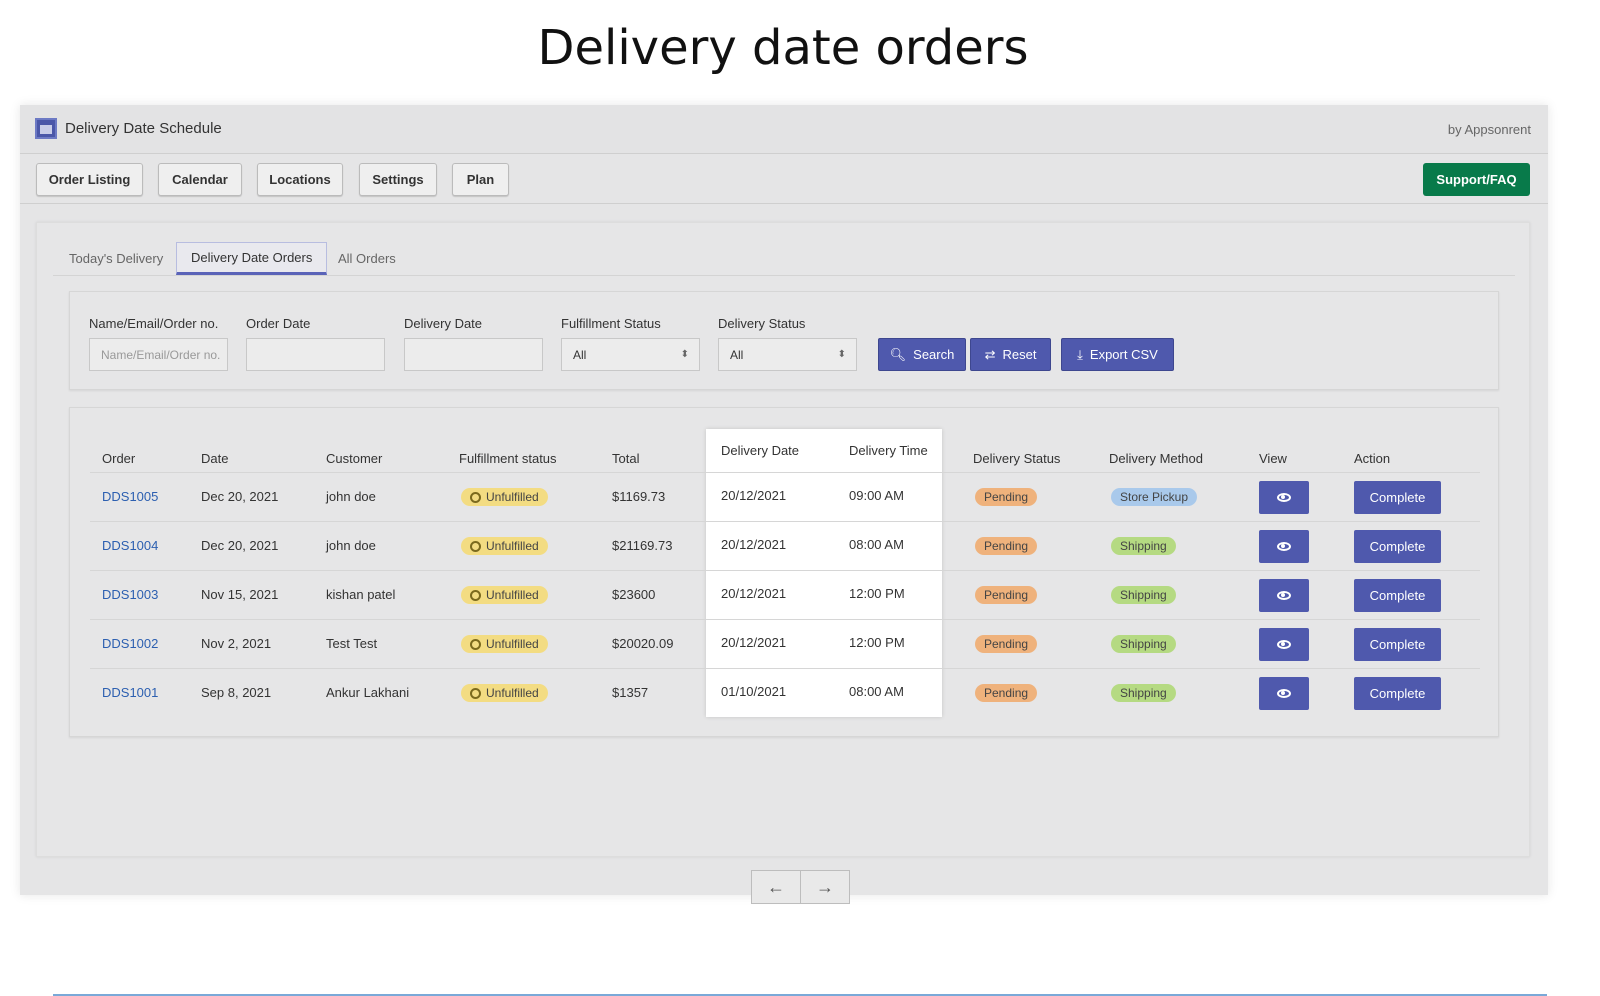  I want to click on delivery-date: 01/10/2021, so click(754, 691).